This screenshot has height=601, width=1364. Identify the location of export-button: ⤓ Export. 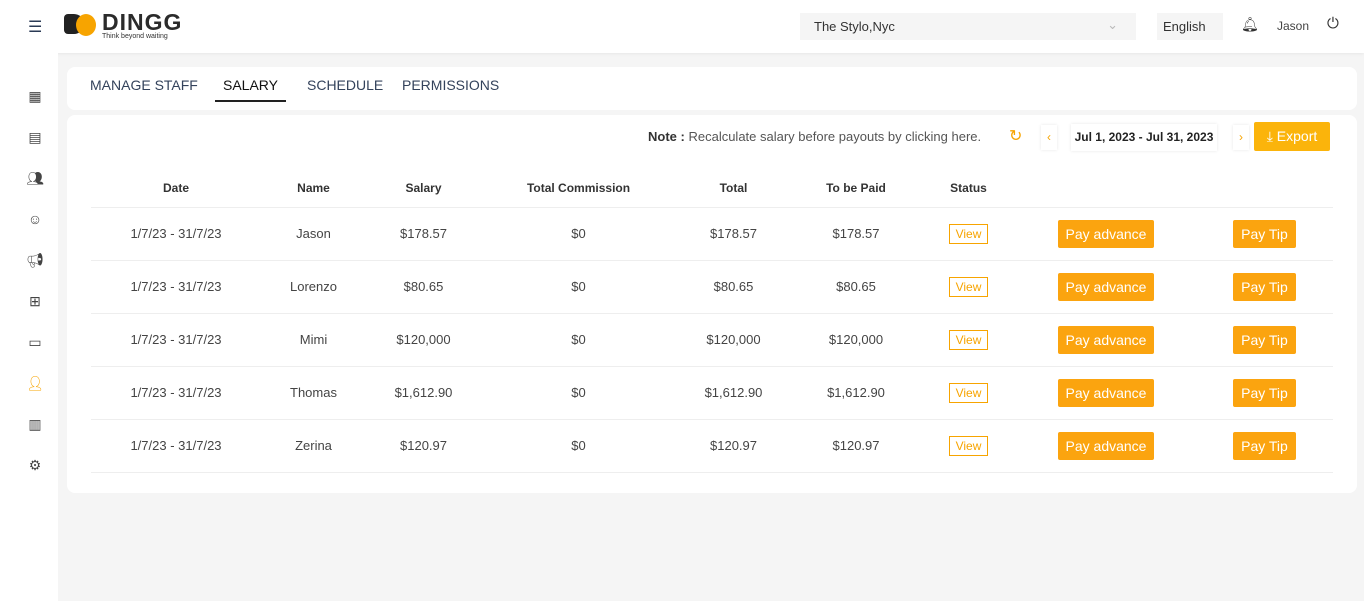
(1292, 136).